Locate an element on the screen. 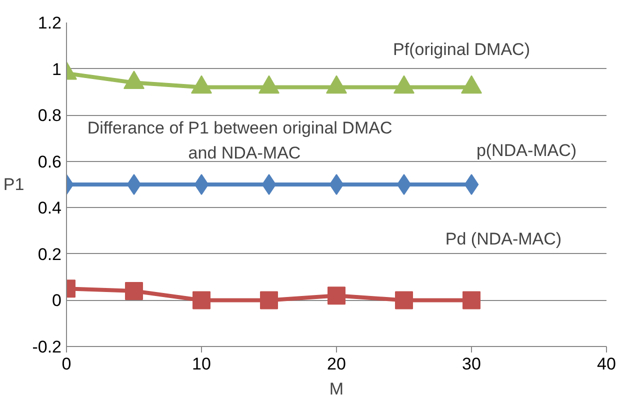 This screenshot has width=630, height=403. text: Pd (NDA-MAC) is located at coordinates (503, 239).